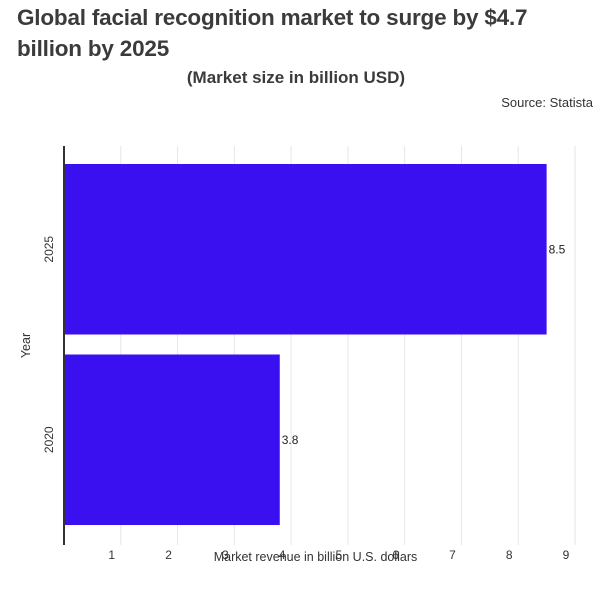 This screenshot has width=611, height=593. What do you see at coordinates (49, 345) in the screenshot?
I see `y-tick-labels: 2025 2020` at bounding box center [49, 345].